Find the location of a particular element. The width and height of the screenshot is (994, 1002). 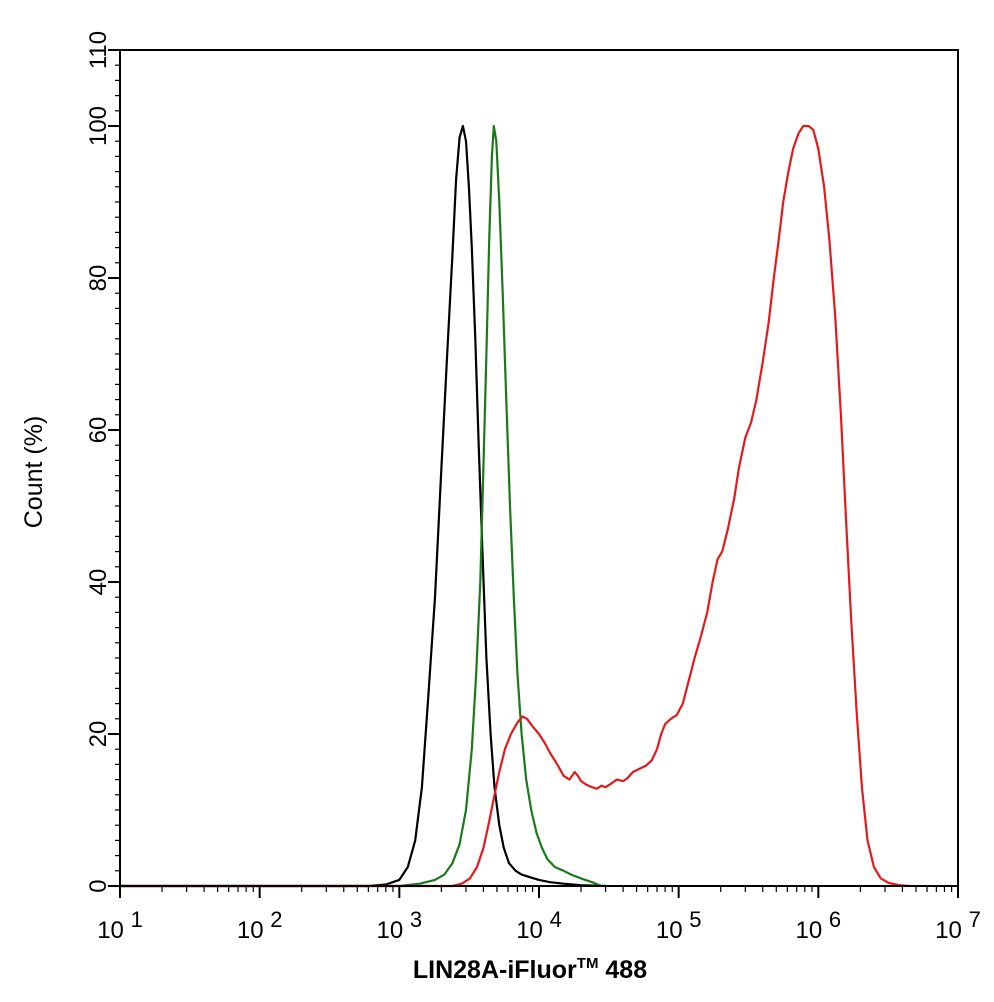

y-tick-label: 100 is located at coordinates (98, 126).